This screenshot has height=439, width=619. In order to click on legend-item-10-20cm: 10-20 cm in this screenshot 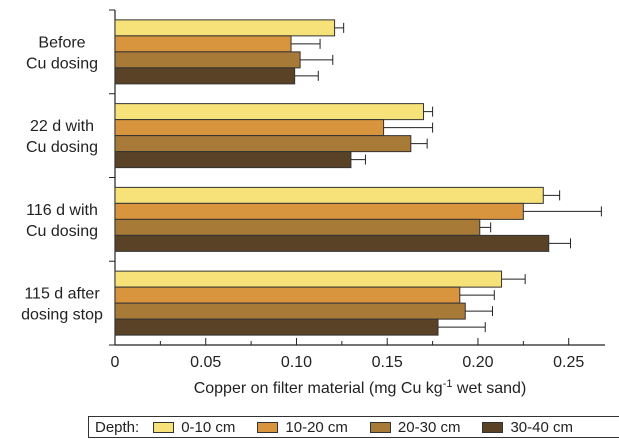, I will do `click(302, 427)`.